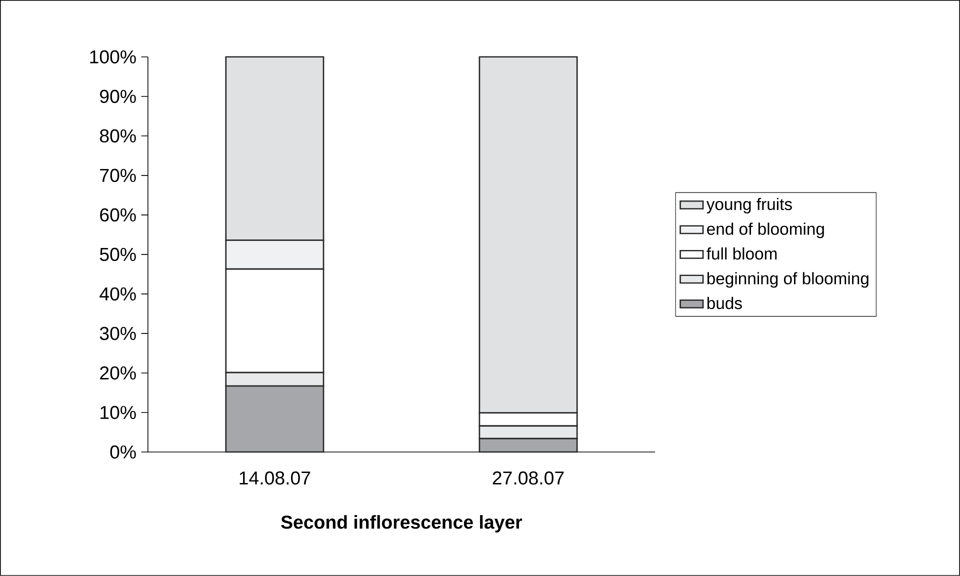 The image size is (960, 576). I want to click on y-tick-label: 60%, so click(118, 215).